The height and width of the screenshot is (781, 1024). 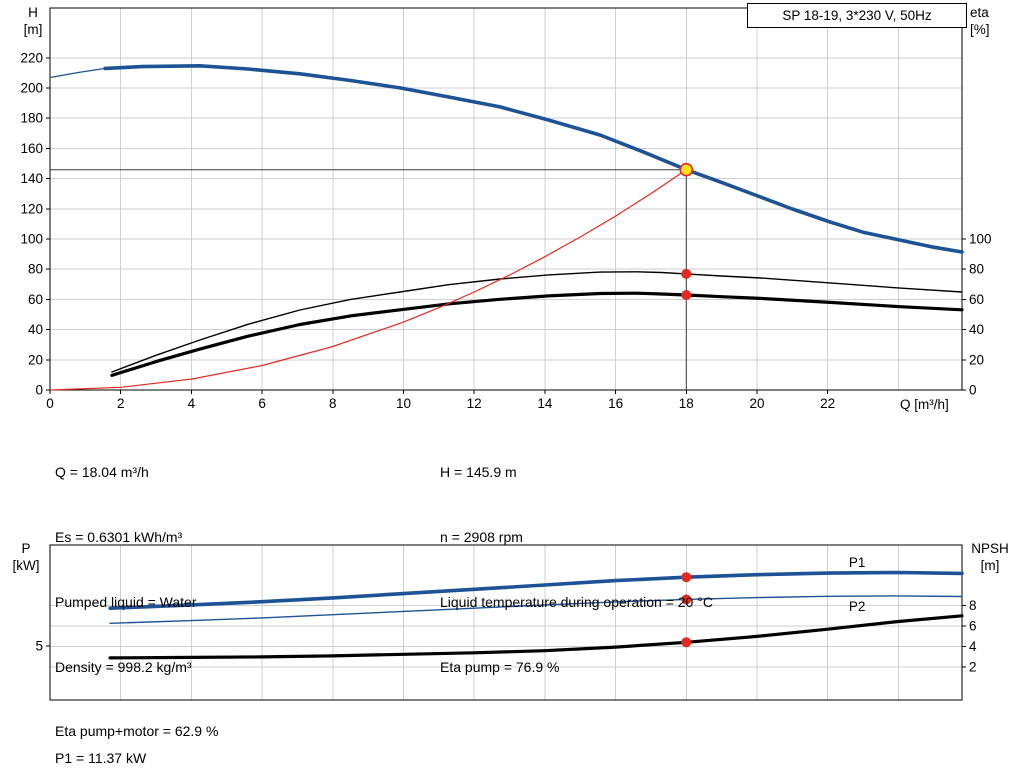 I want to click on svg-text: 22, so click(x=827, y=403).